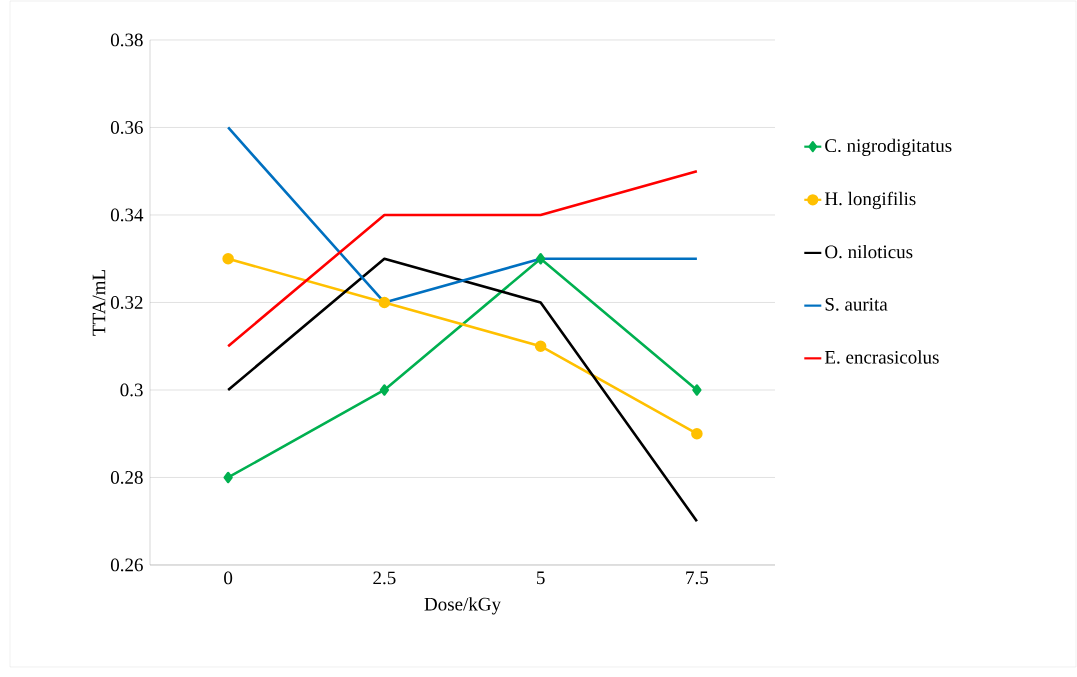 This screenshot has width=1077, height=677. Describe the element at coordinates (462, 606) in the screenshot. I see `x-axis-title: Dose/kGy` at that location.